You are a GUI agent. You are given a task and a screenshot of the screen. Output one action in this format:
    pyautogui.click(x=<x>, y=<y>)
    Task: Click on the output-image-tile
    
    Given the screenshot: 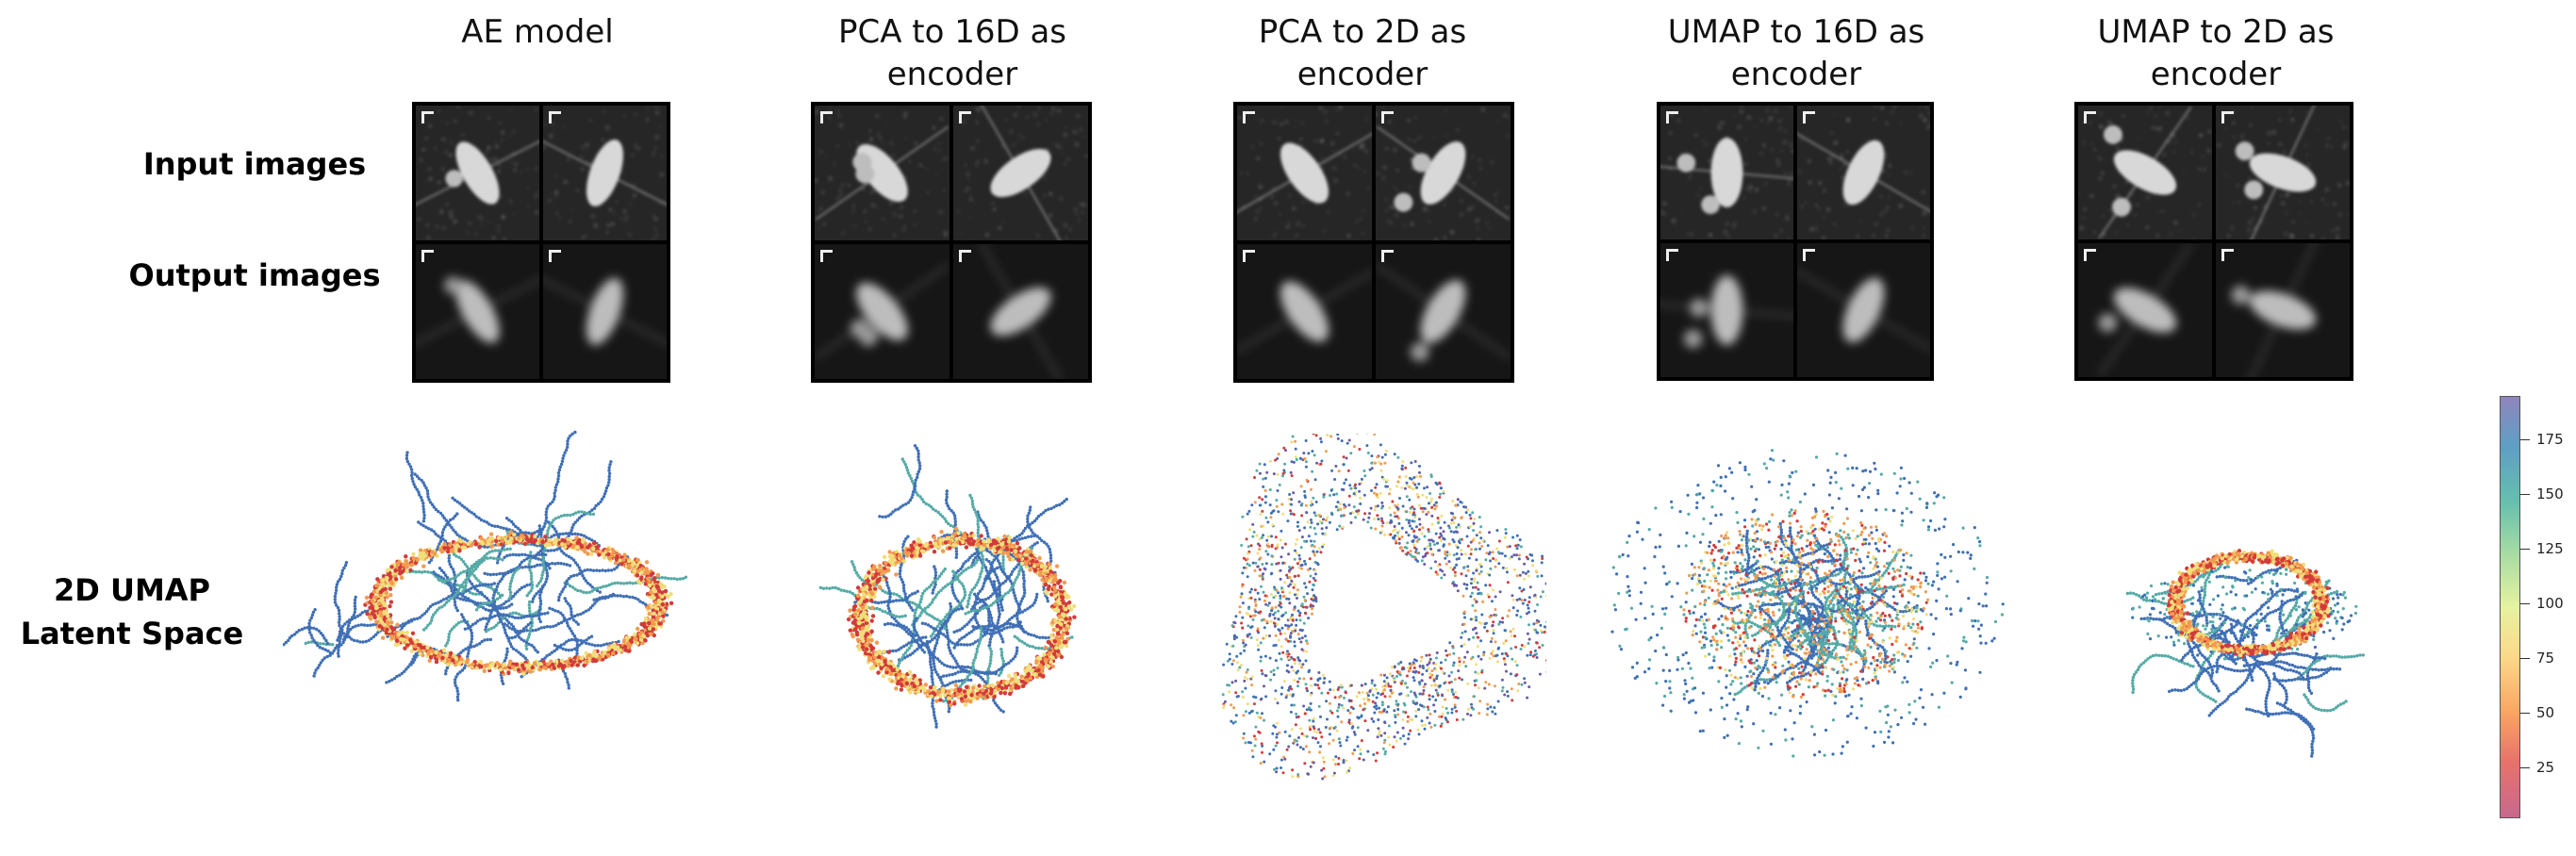 What is the action you would take?
    pyautogui.click(x=477, y=312)
    